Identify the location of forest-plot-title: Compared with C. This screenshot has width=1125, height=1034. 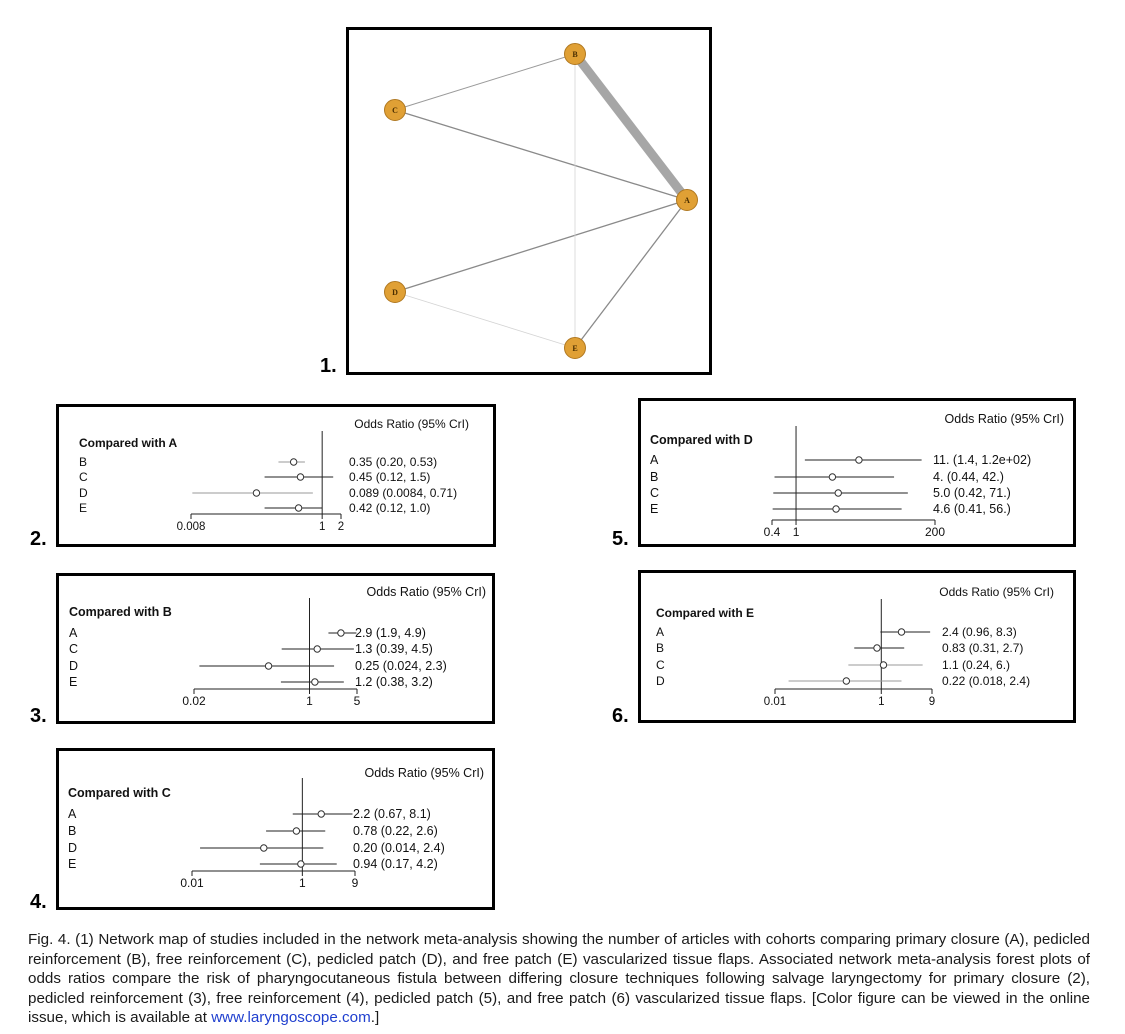
(119, 793).